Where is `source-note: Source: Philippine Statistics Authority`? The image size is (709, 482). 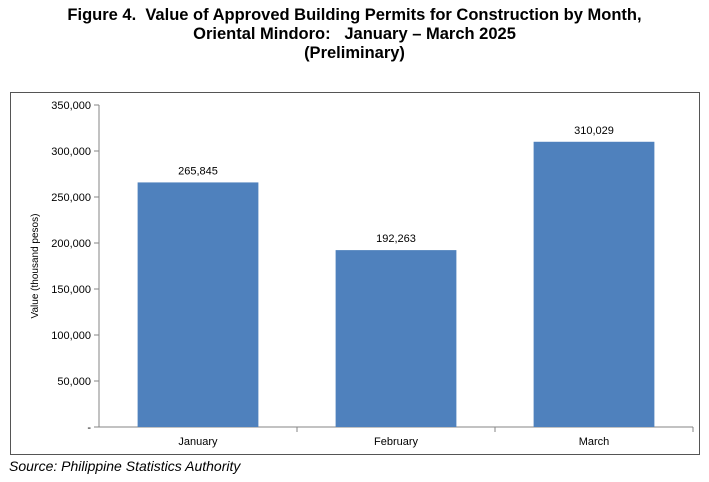 source-note: Source: Philippine Statistics Authority is located at coordinates (125, 466).